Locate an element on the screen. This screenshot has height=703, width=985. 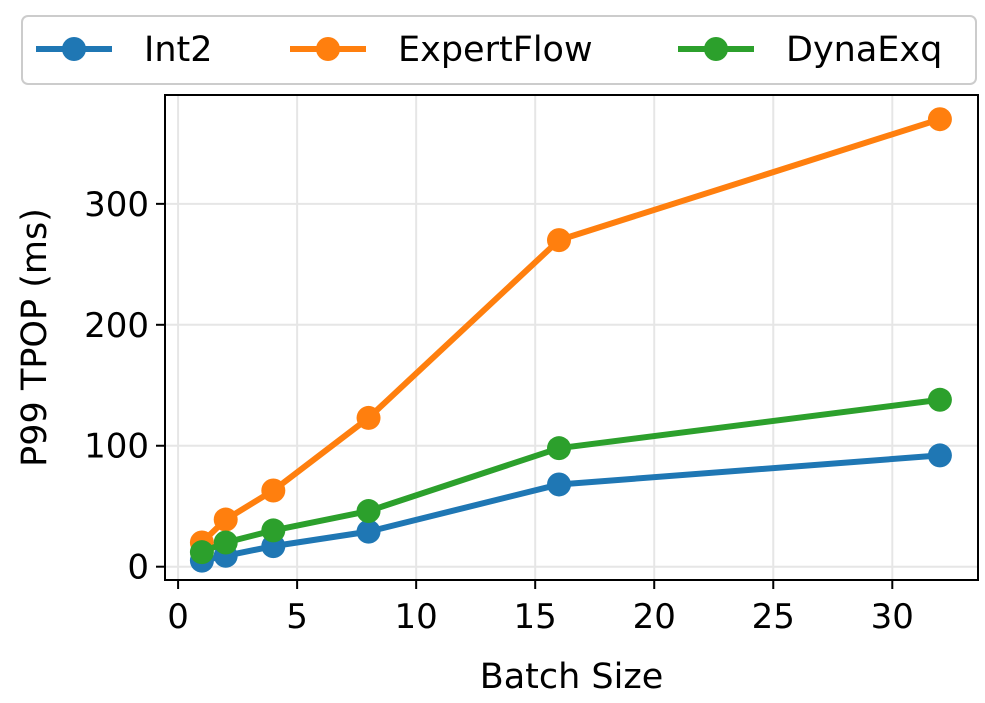
legend-marker-int2 is located at coordinates (74, 49).